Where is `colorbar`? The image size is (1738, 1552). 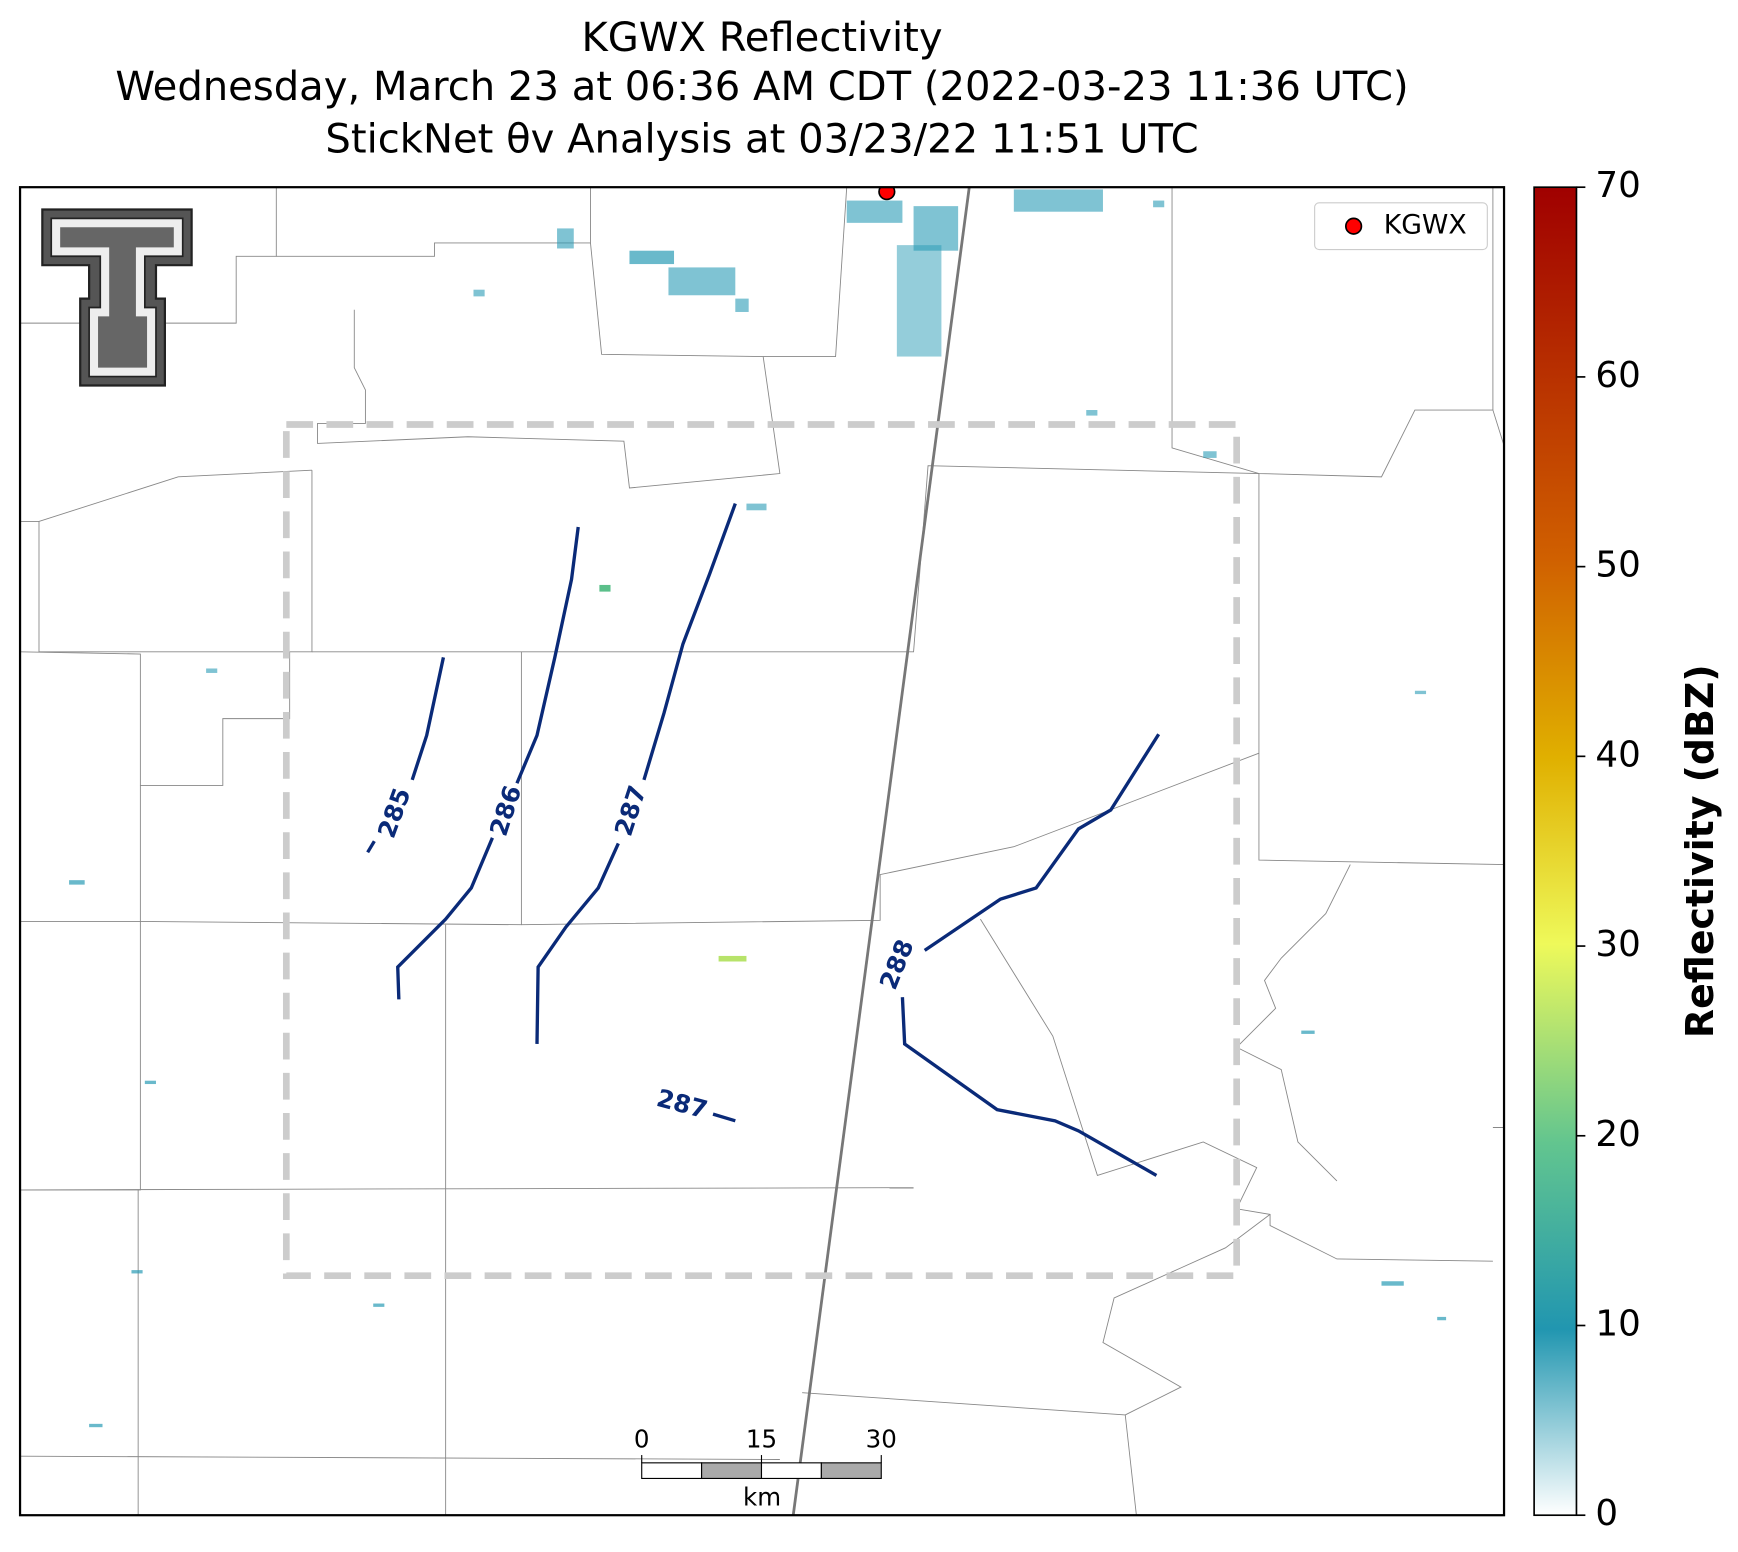 colorbar is located at coordinates (1555, 851).